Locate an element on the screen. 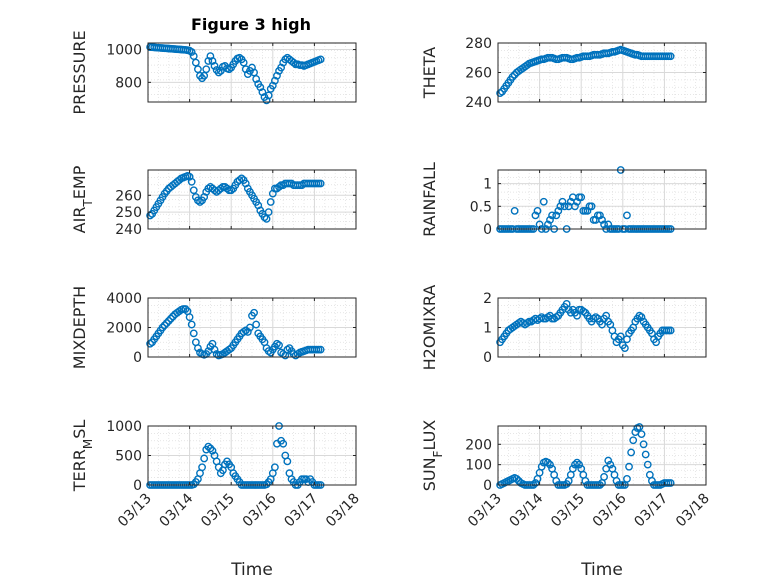 Image resolution: width=778 pixels, height=583 pixels. y-axis-label: H2OMIXRA is located at coordinates (429, 328).